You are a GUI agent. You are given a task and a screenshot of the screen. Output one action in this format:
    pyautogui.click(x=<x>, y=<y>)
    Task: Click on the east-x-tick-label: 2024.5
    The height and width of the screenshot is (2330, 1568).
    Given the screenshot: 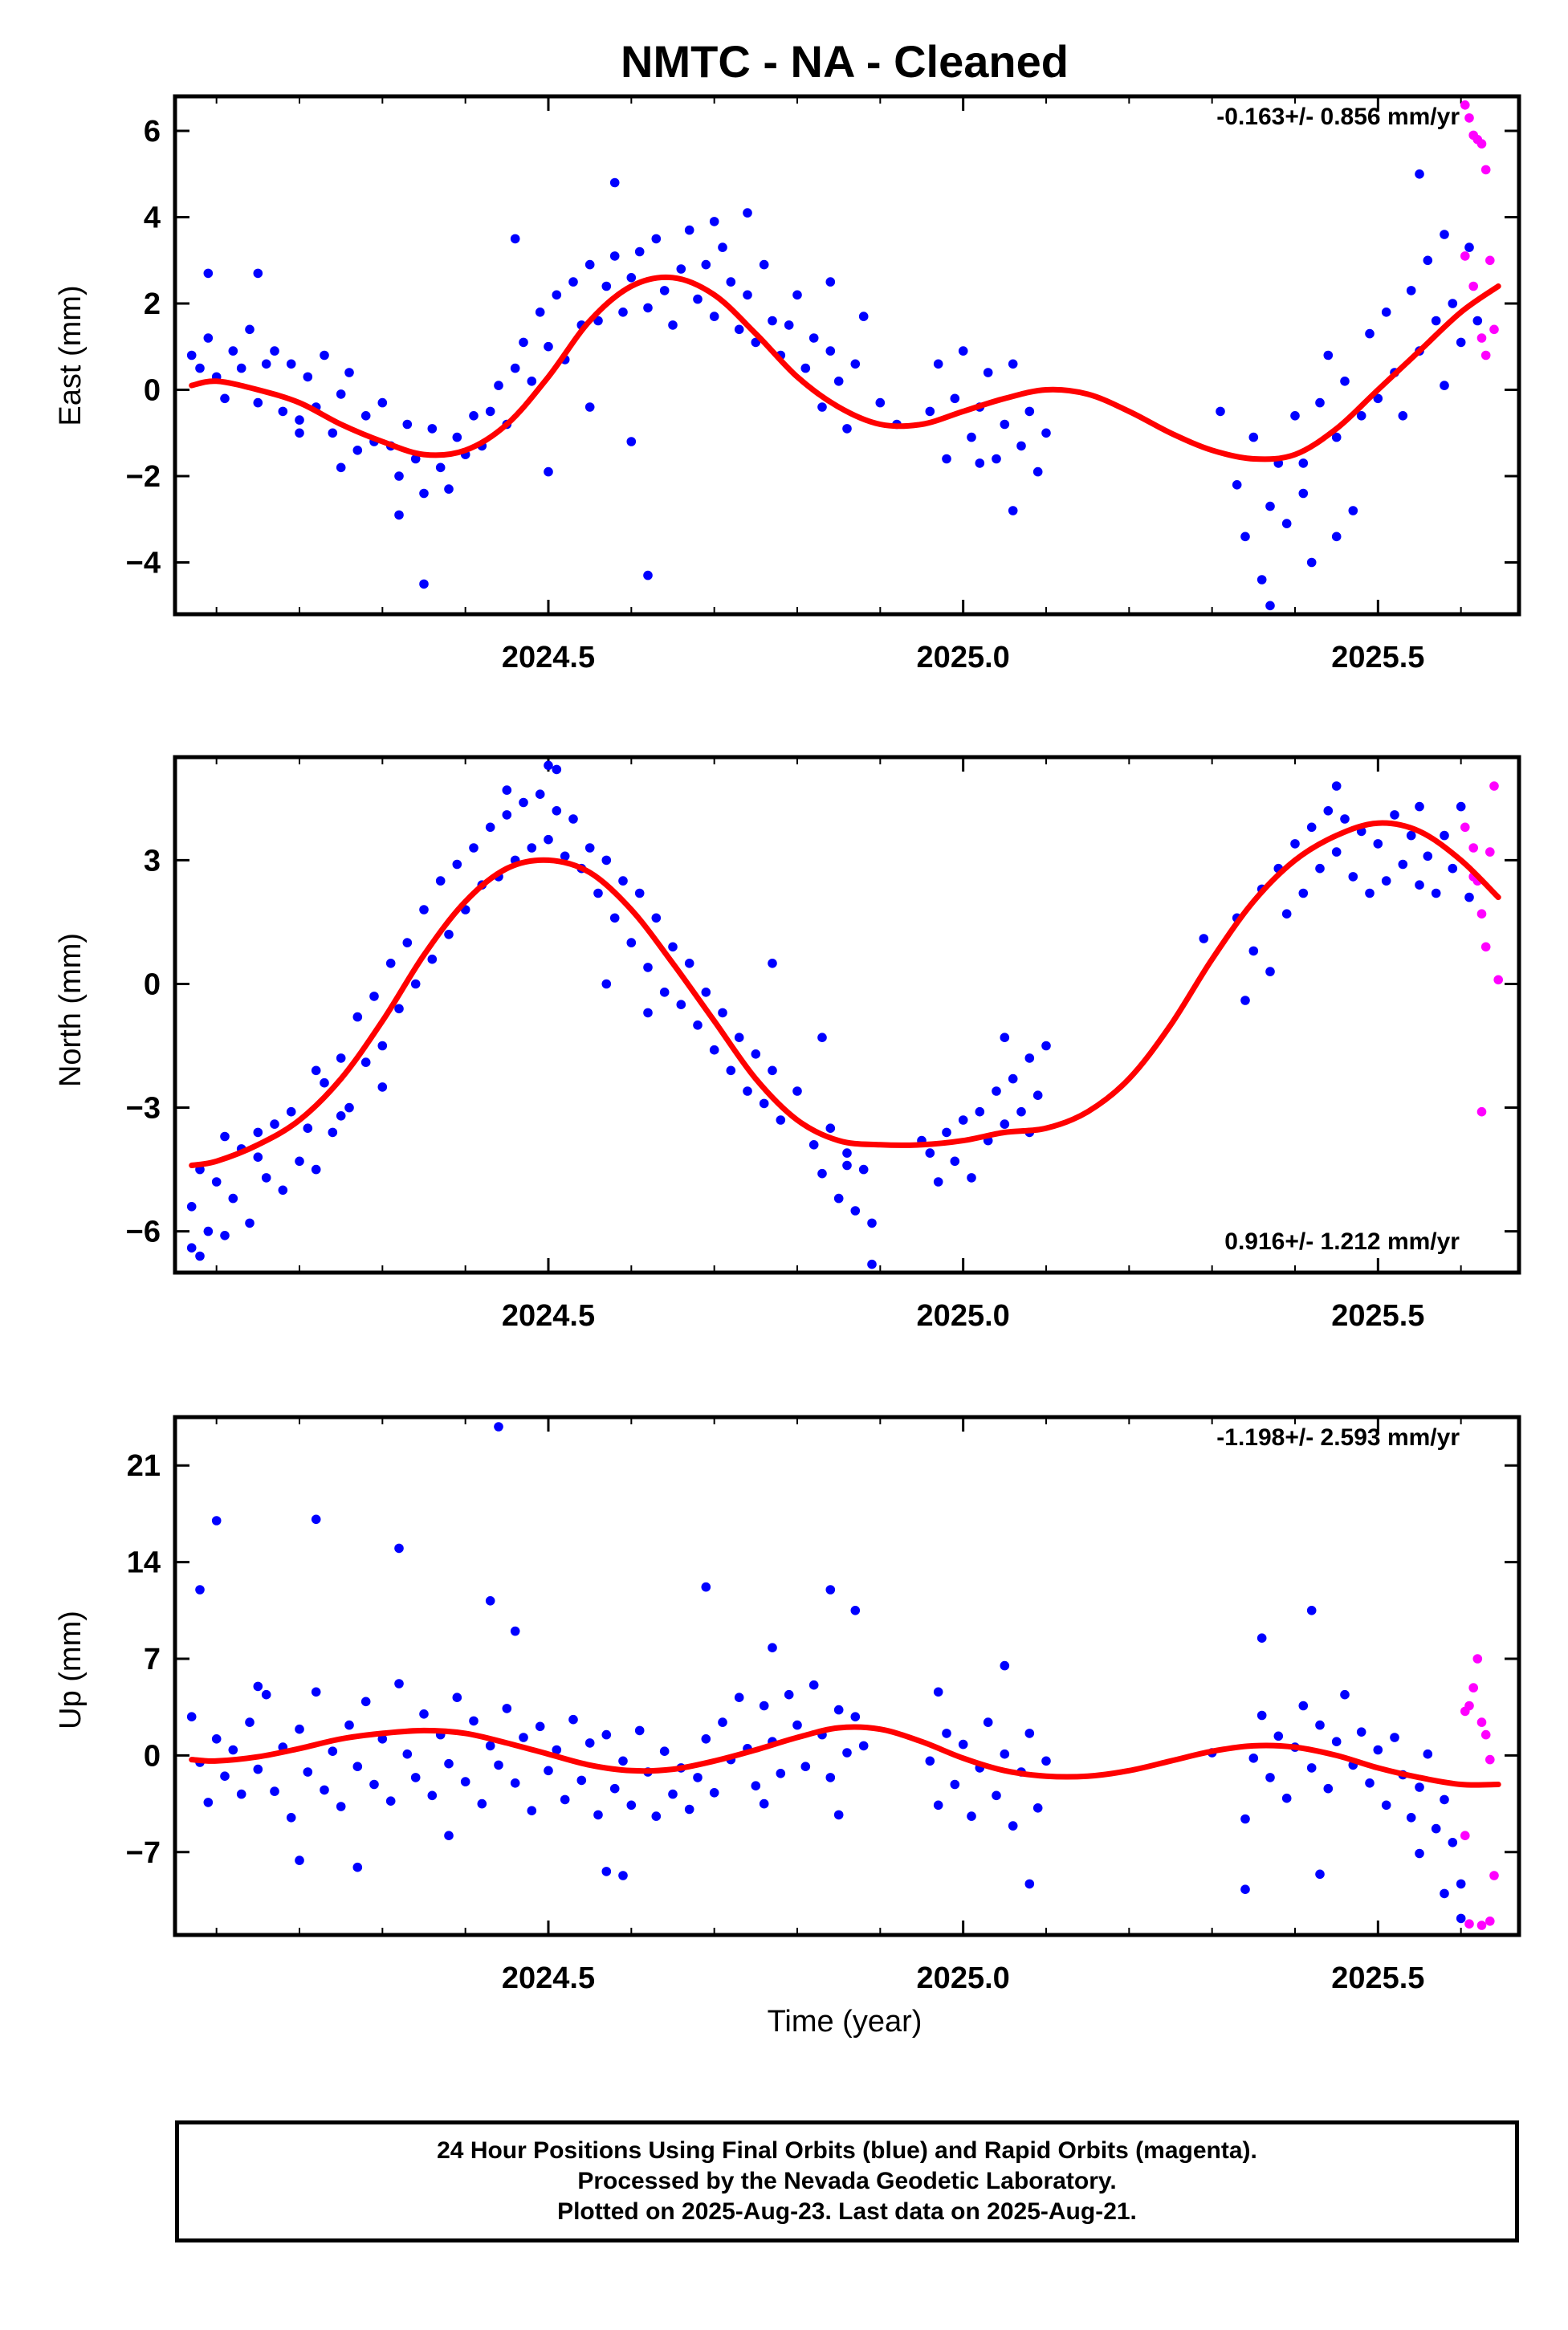 What is the action you would take?
    pyautogui.click(x=548, y=657)
    